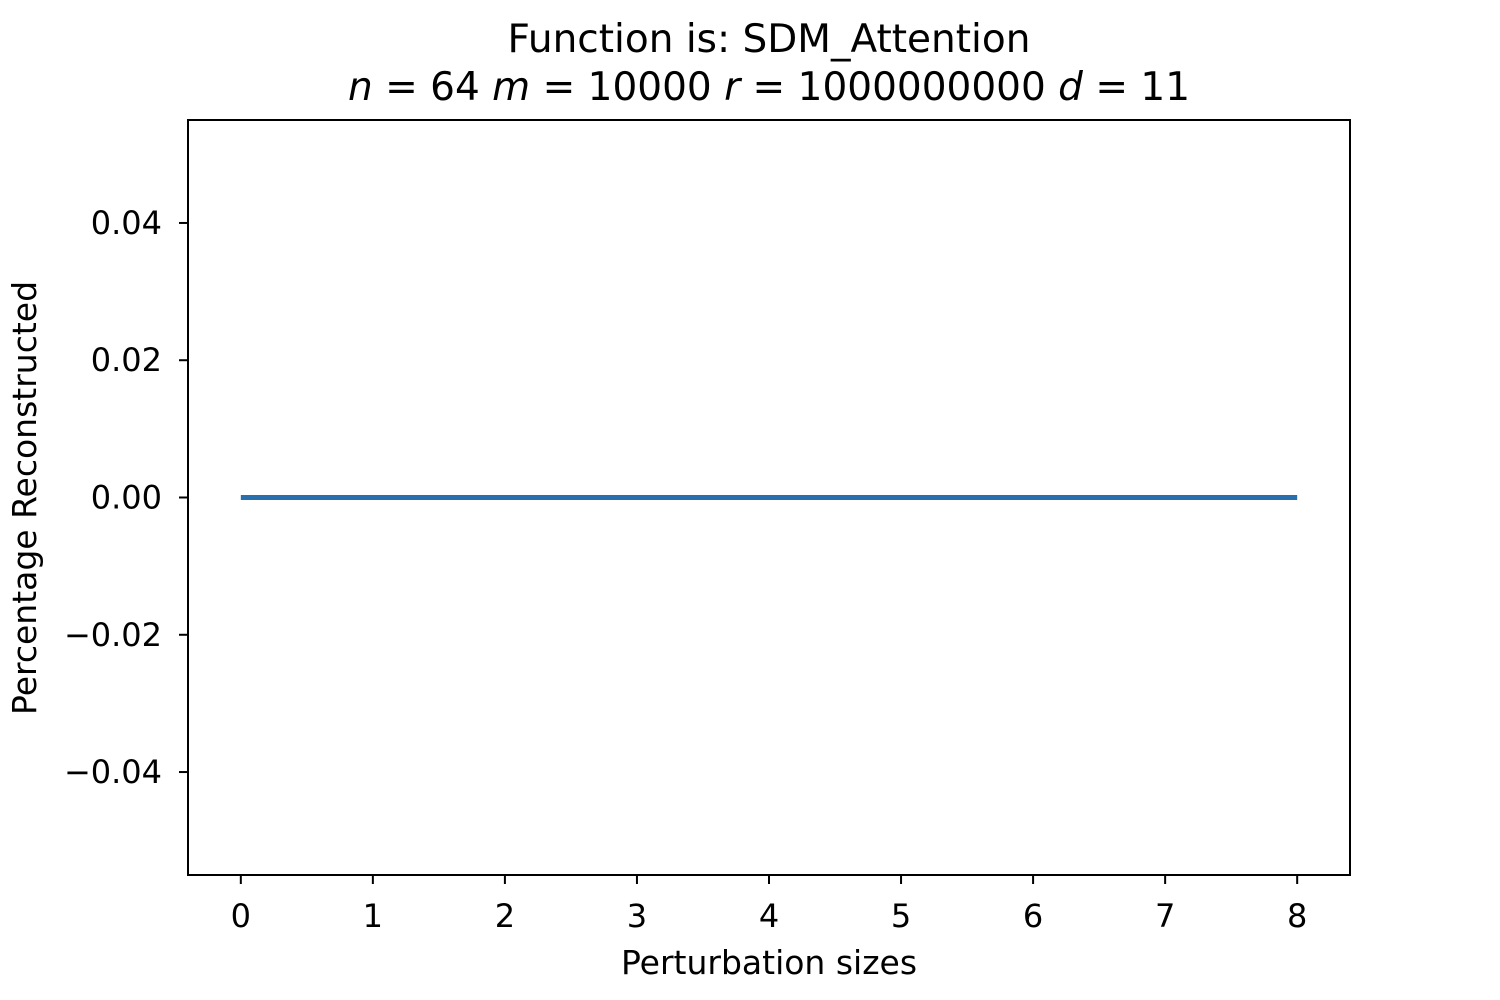 The height and width of the screenshot is (1000, 1500). Describe the element at coordinates (1165, 916) in the screenshot. I see `x-tick-label: 7` at that location.